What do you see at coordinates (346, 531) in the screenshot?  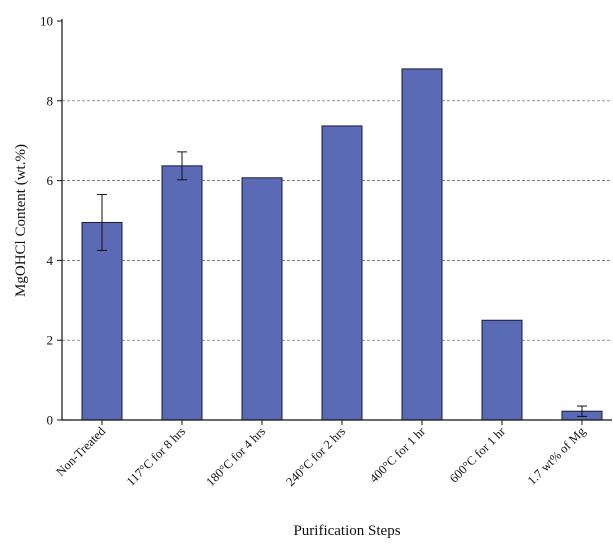 I see `x-axis-title: Purification Steps` at bounding box center [346, 531].